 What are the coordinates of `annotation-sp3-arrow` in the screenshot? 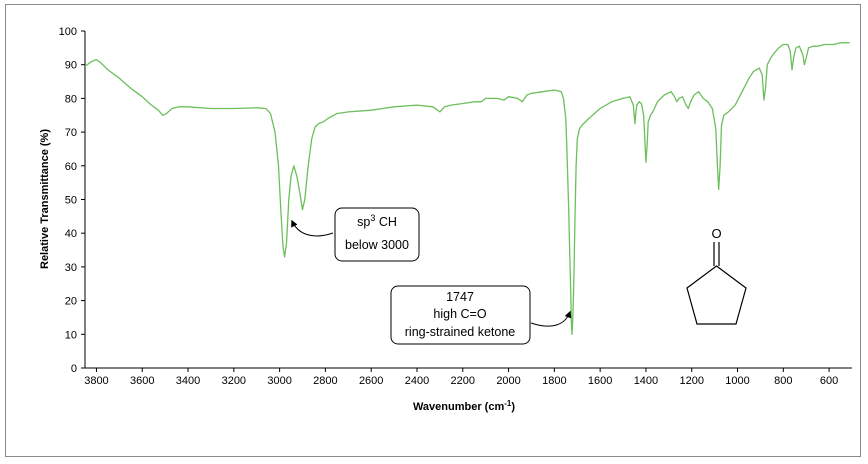 It's located at (312, 228).